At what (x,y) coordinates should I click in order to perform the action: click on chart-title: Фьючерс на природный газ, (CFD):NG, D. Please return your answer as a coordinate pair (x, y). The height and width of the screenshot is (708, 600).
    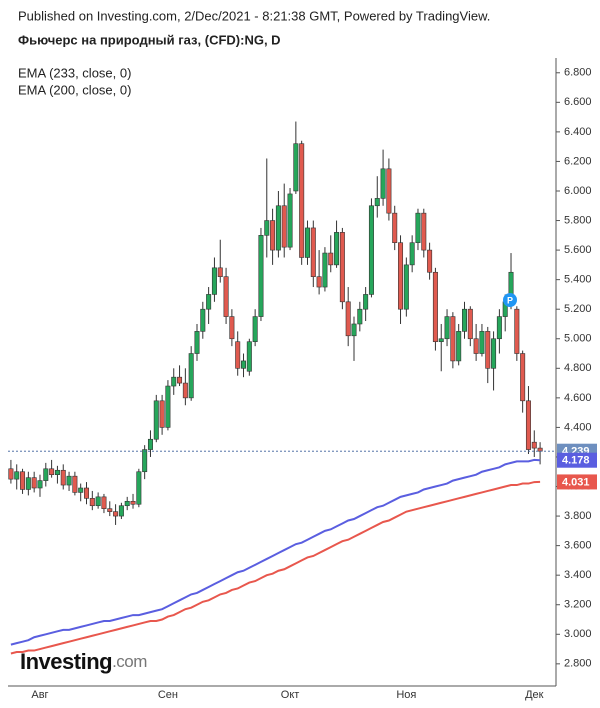
    Looking at the image, I should click on (149, 39).